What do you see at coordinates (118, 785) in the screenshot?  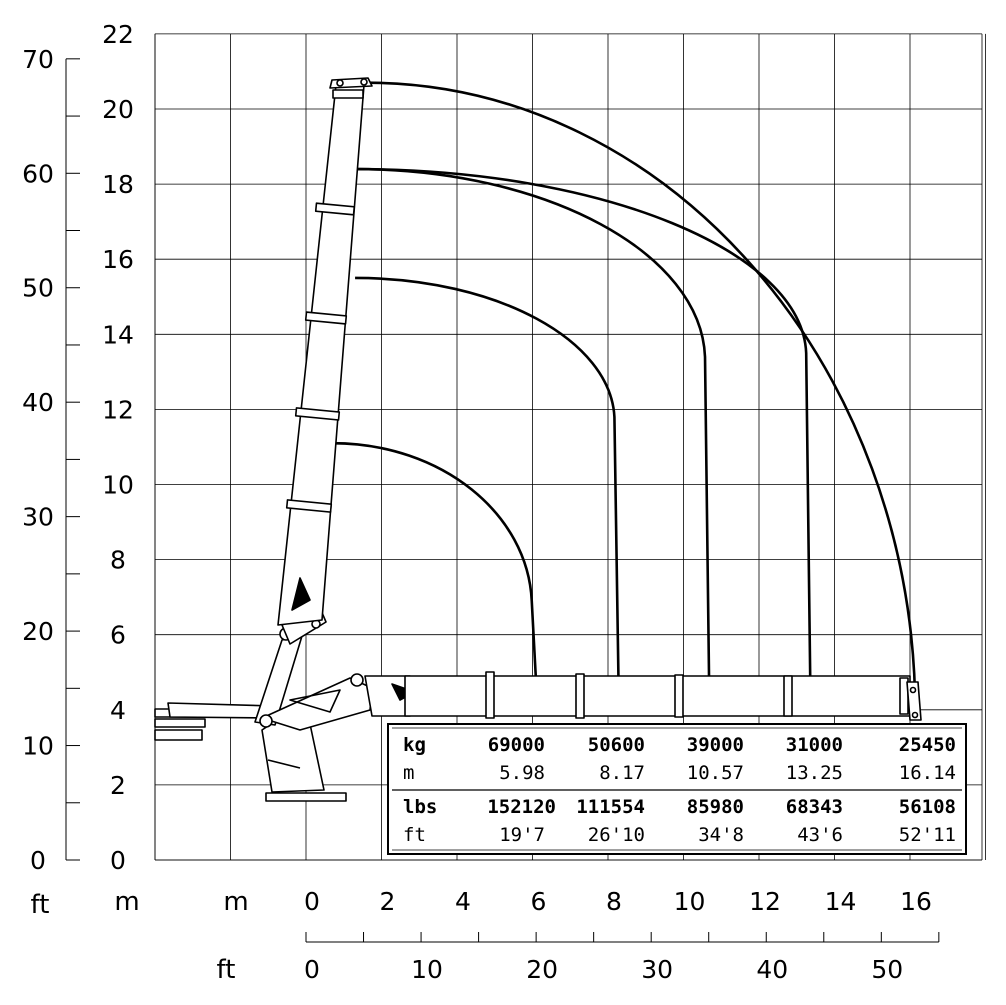 I see `m-axis-tick-label: 2` at bounding box center [118, 785].